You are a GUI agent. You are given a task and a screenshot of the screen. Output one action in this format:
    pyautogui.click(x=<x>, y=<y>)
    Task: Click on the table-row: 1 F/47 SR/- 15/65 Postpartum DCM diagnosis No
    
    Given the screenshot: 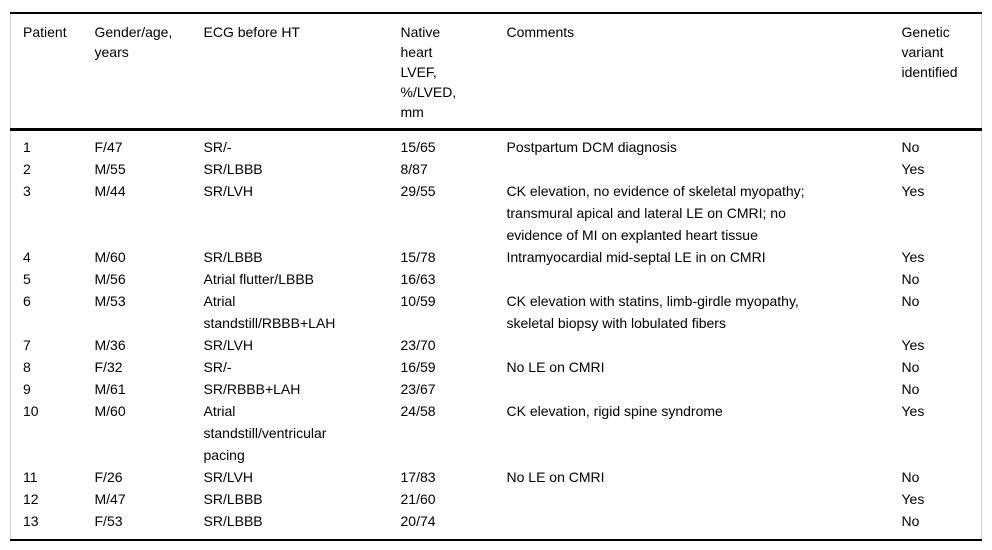 What is the action you would take?
    pyautogui.click(x=496, y=144)
    